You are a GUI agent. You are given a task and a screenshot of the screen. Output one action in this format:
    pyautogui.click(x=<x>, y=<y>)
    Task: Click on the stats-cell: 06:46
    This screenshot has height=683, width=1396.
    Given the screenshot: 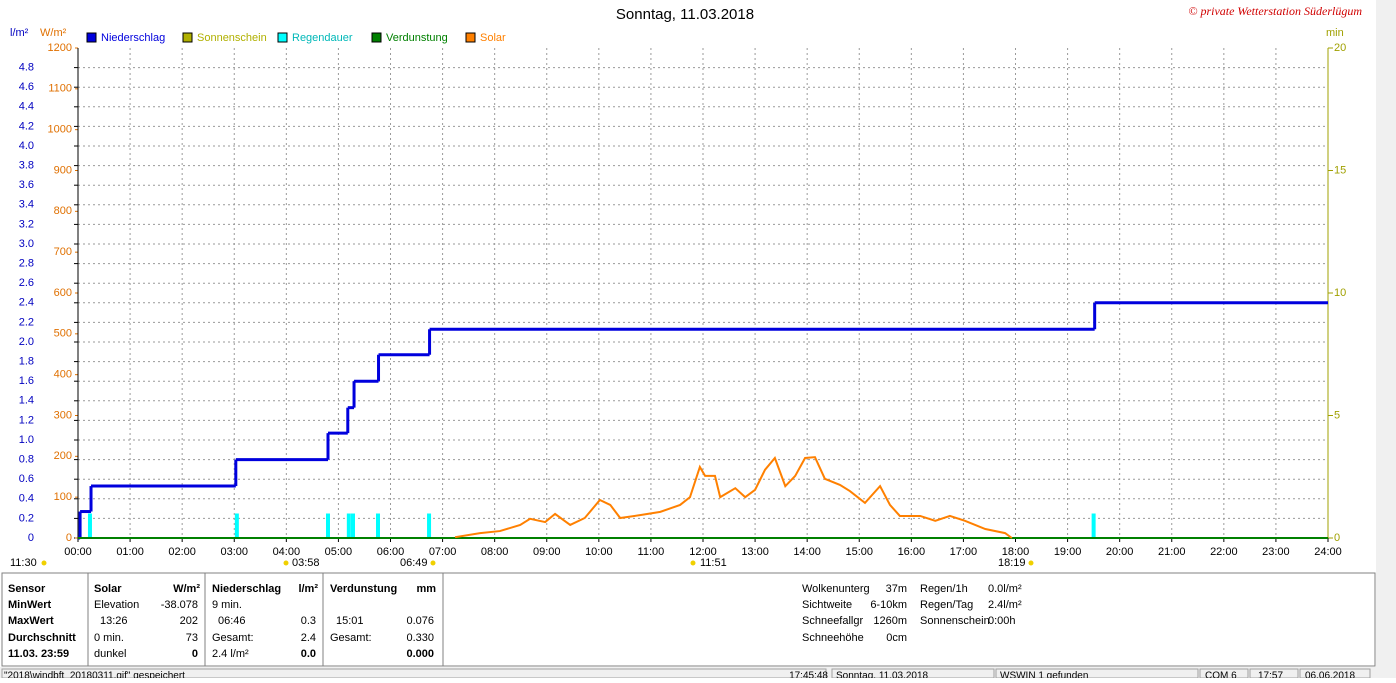 What is the action you would take?
    pyautogui.click(x=232, y=621)
    